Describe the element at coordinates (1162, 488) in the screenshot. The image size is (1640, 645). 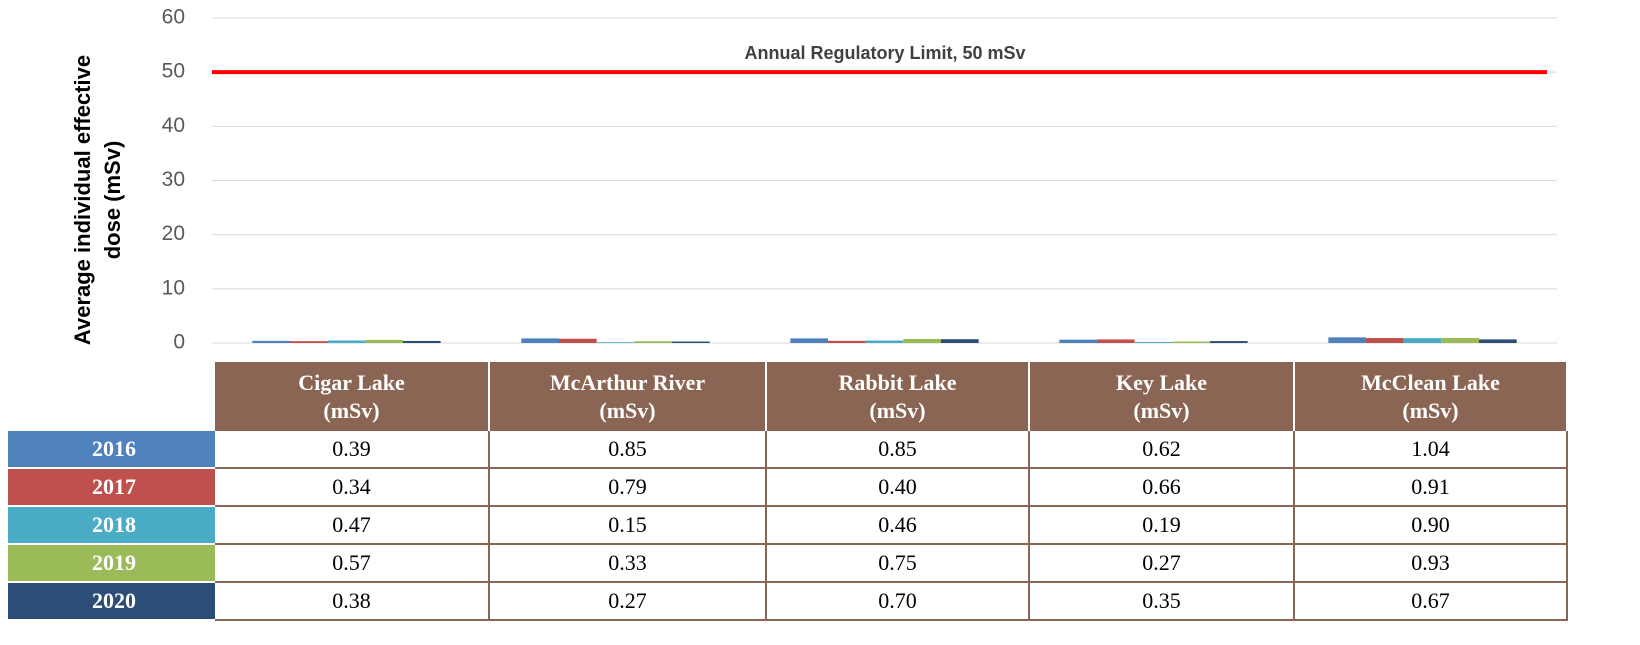
I see `table-cell: 0.66` at that location.